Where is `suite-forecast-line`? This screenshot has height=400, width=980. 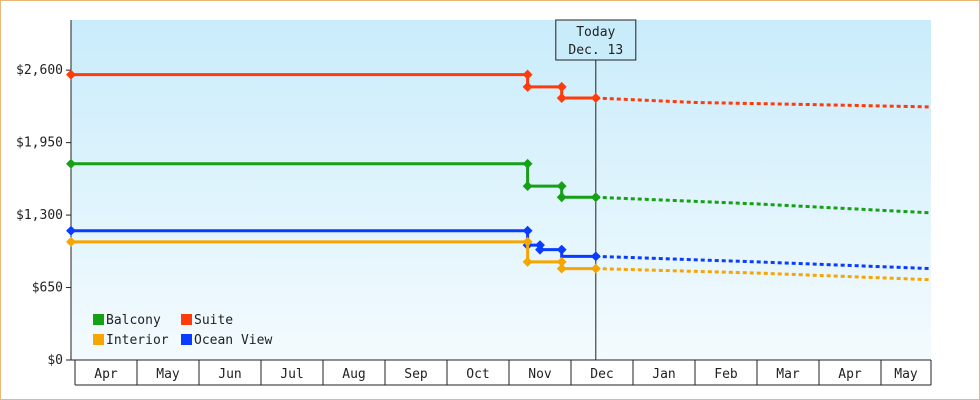
suite-forecast-line is located at coordinates (763, 102).